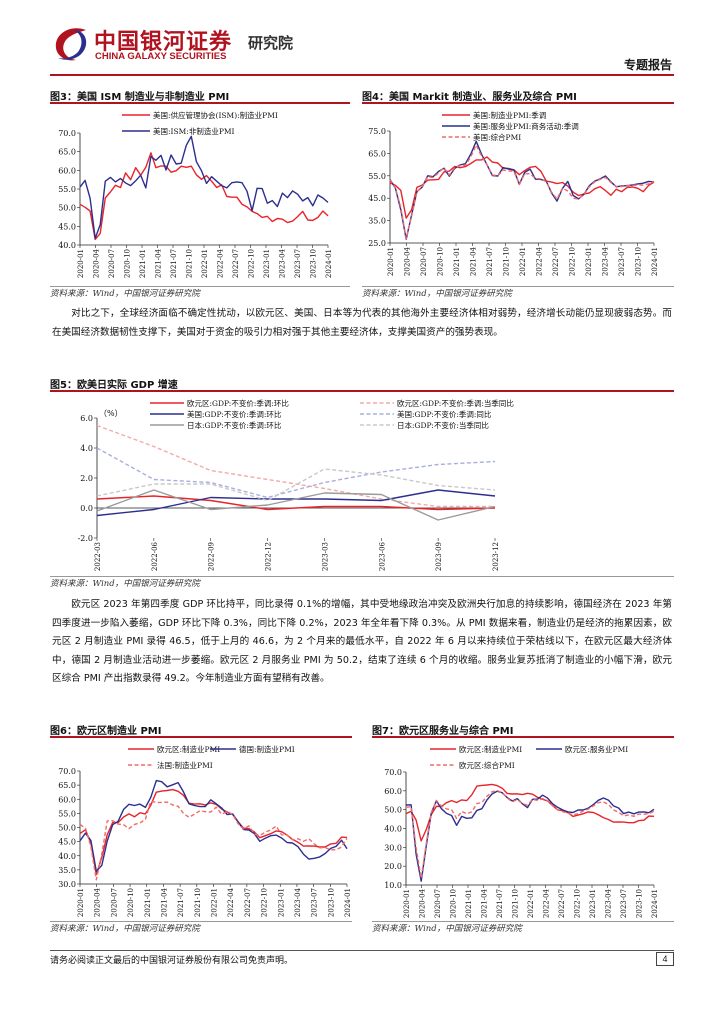 This screenshot has width=724, height=1024. What do you see at coordinates (190, 263) in the screenshot?
I see `x-tick-label: 2021-10` at bounding box center [190, 263].